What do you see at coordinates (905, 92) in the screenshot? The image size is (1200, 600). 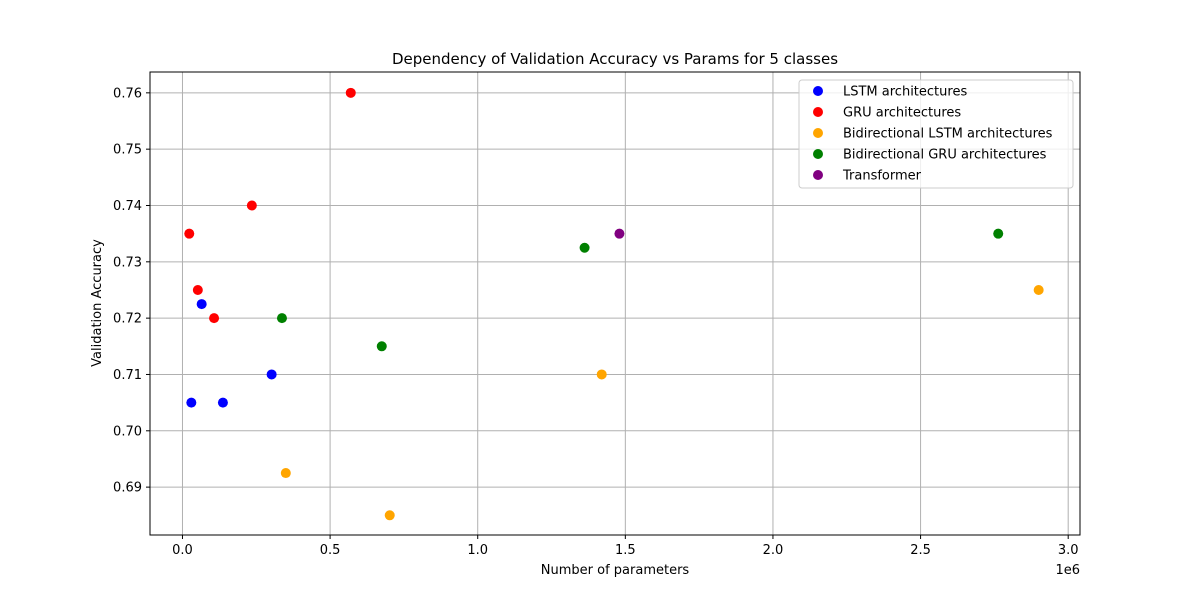 I see `legend-entry-label: LSTM architectures` at bounding box center [905, 92].